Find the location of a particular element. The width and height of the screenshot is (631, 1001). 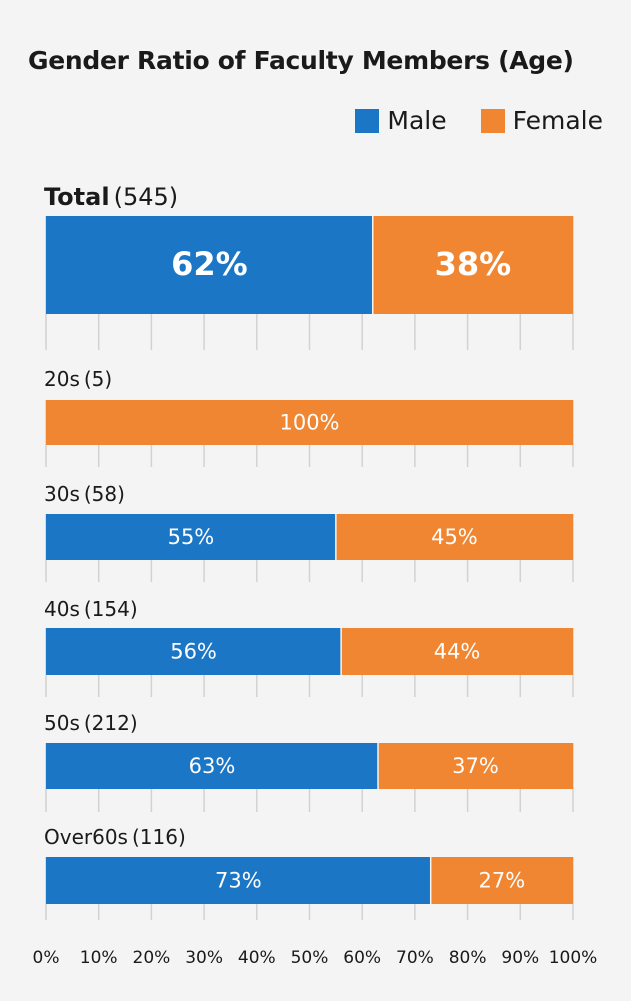

x-tick-label: 30% is located at coordinates (204, 958).